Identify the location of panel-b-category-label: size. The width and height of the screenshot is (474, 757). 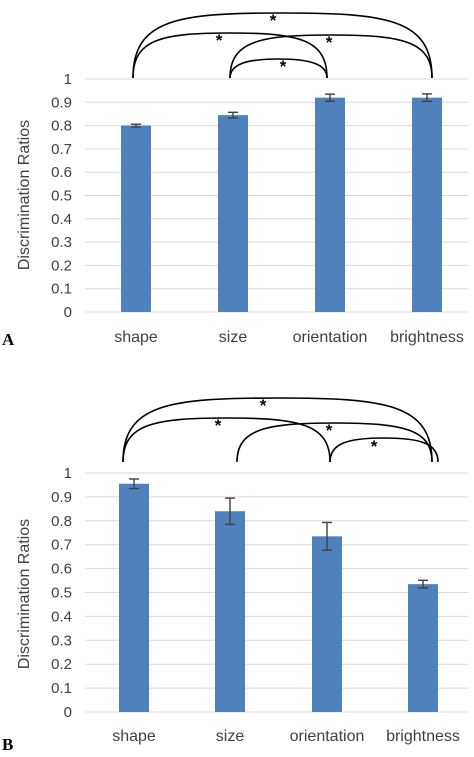
(230, 736).